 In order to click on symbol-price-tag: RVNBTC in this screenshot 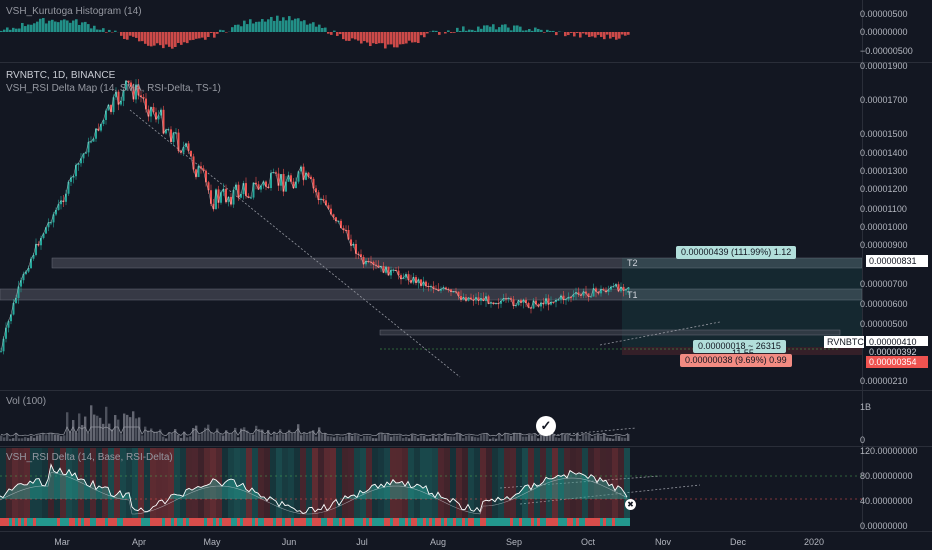, I will do `click(844, 342)`.